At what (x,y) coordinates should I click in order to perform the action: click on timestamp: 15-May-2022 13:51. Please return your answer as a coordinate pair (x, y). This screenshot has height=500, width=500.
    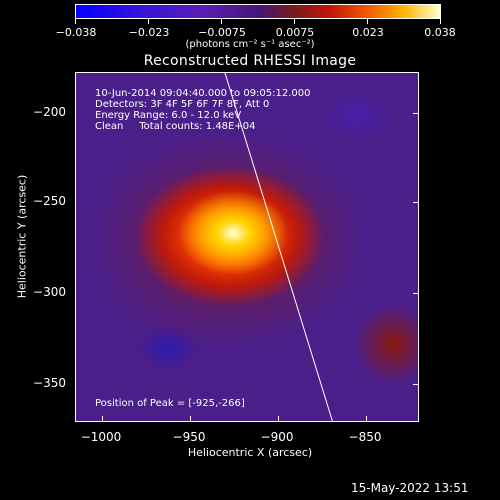
    Looking at the image, I should click on (410, 488).